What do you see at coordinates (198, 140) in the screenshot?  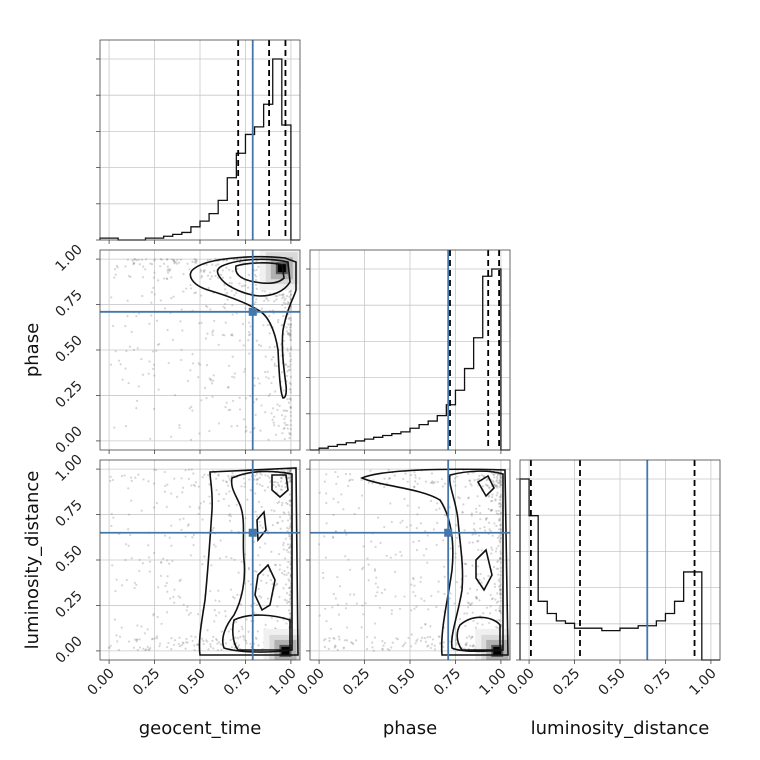 I see `panel-geocent-time-hist` at bounding box center [198, 140].